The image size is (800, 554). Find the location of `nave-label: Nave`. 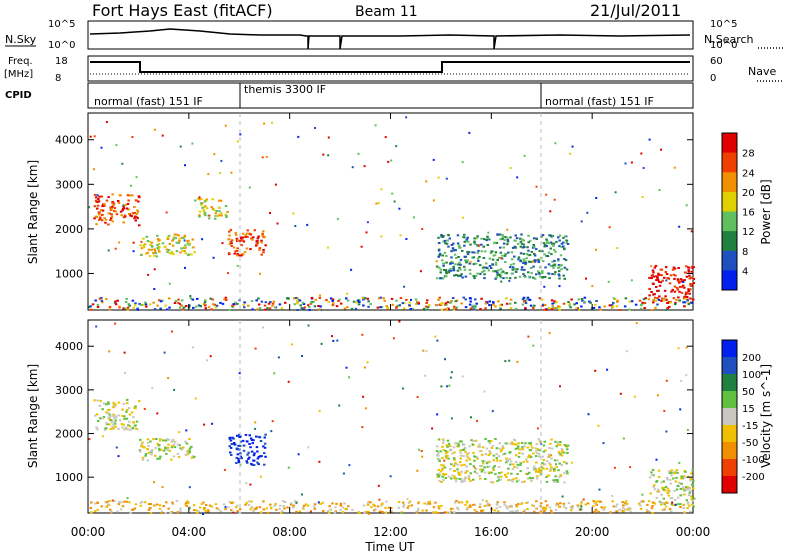

nave-label: Nave is located at coordinates (762, 71).